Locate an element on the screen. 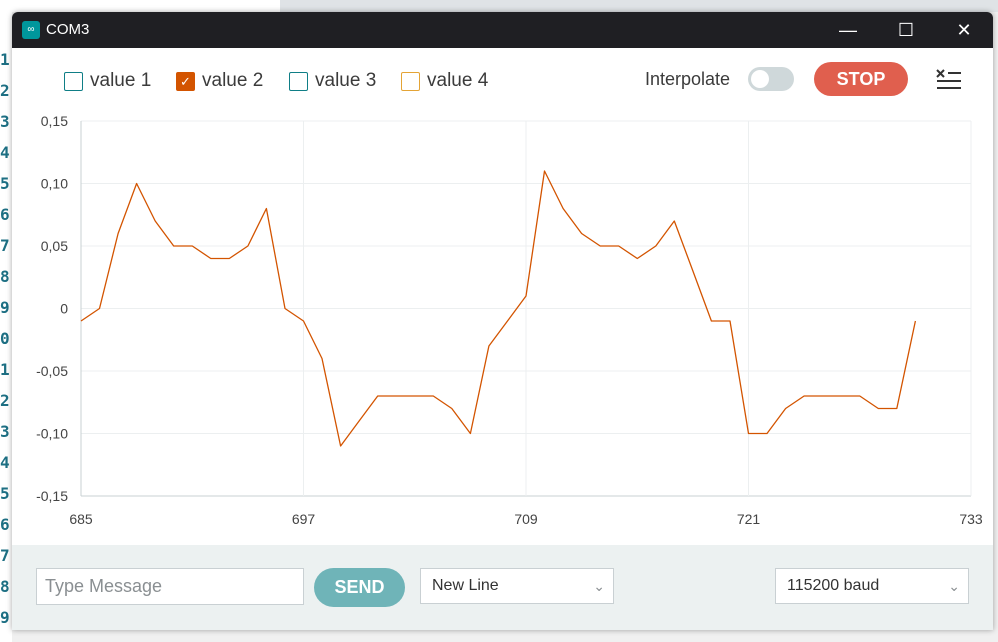  y-tick-label: 0,10 is located at coordinates (54, 184).